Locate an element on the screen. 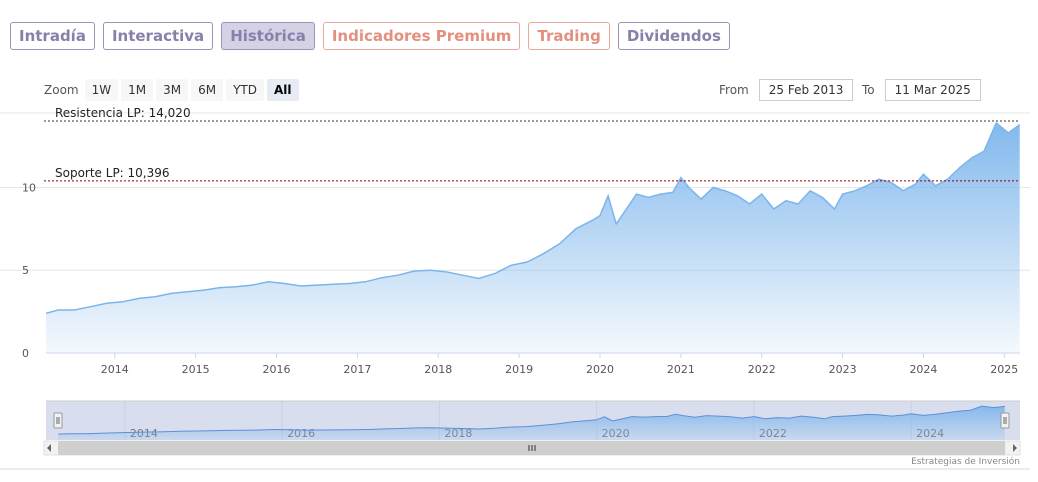 The image size is (1038, 482). y-tick-label: 0 is located at coordinates (25, 353).